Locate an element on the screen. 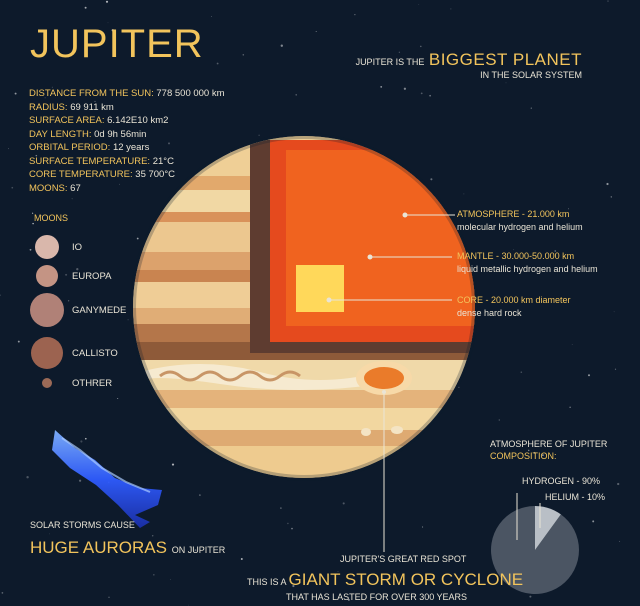 This screenshot has height=606, width=640. aurora-highlight: HUGE AURORAS is located at coordinates (98, 547).